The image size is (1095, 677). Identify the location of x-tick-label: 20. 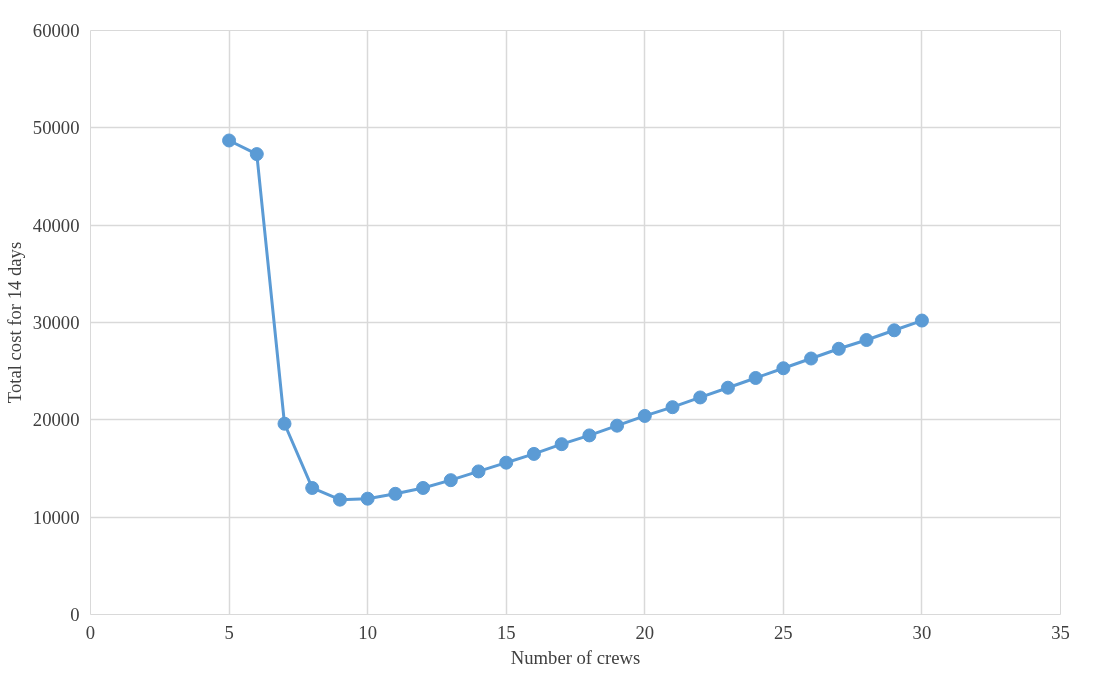
(645, 632).